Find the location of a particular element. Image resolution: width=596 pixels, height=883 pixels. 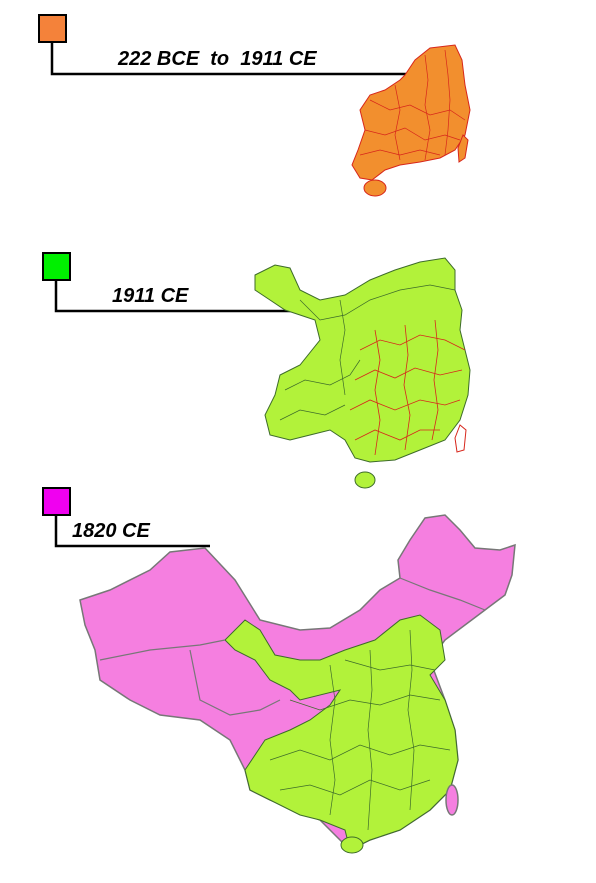

legend-label: 1820 CE is located at coordinates (111, 531).